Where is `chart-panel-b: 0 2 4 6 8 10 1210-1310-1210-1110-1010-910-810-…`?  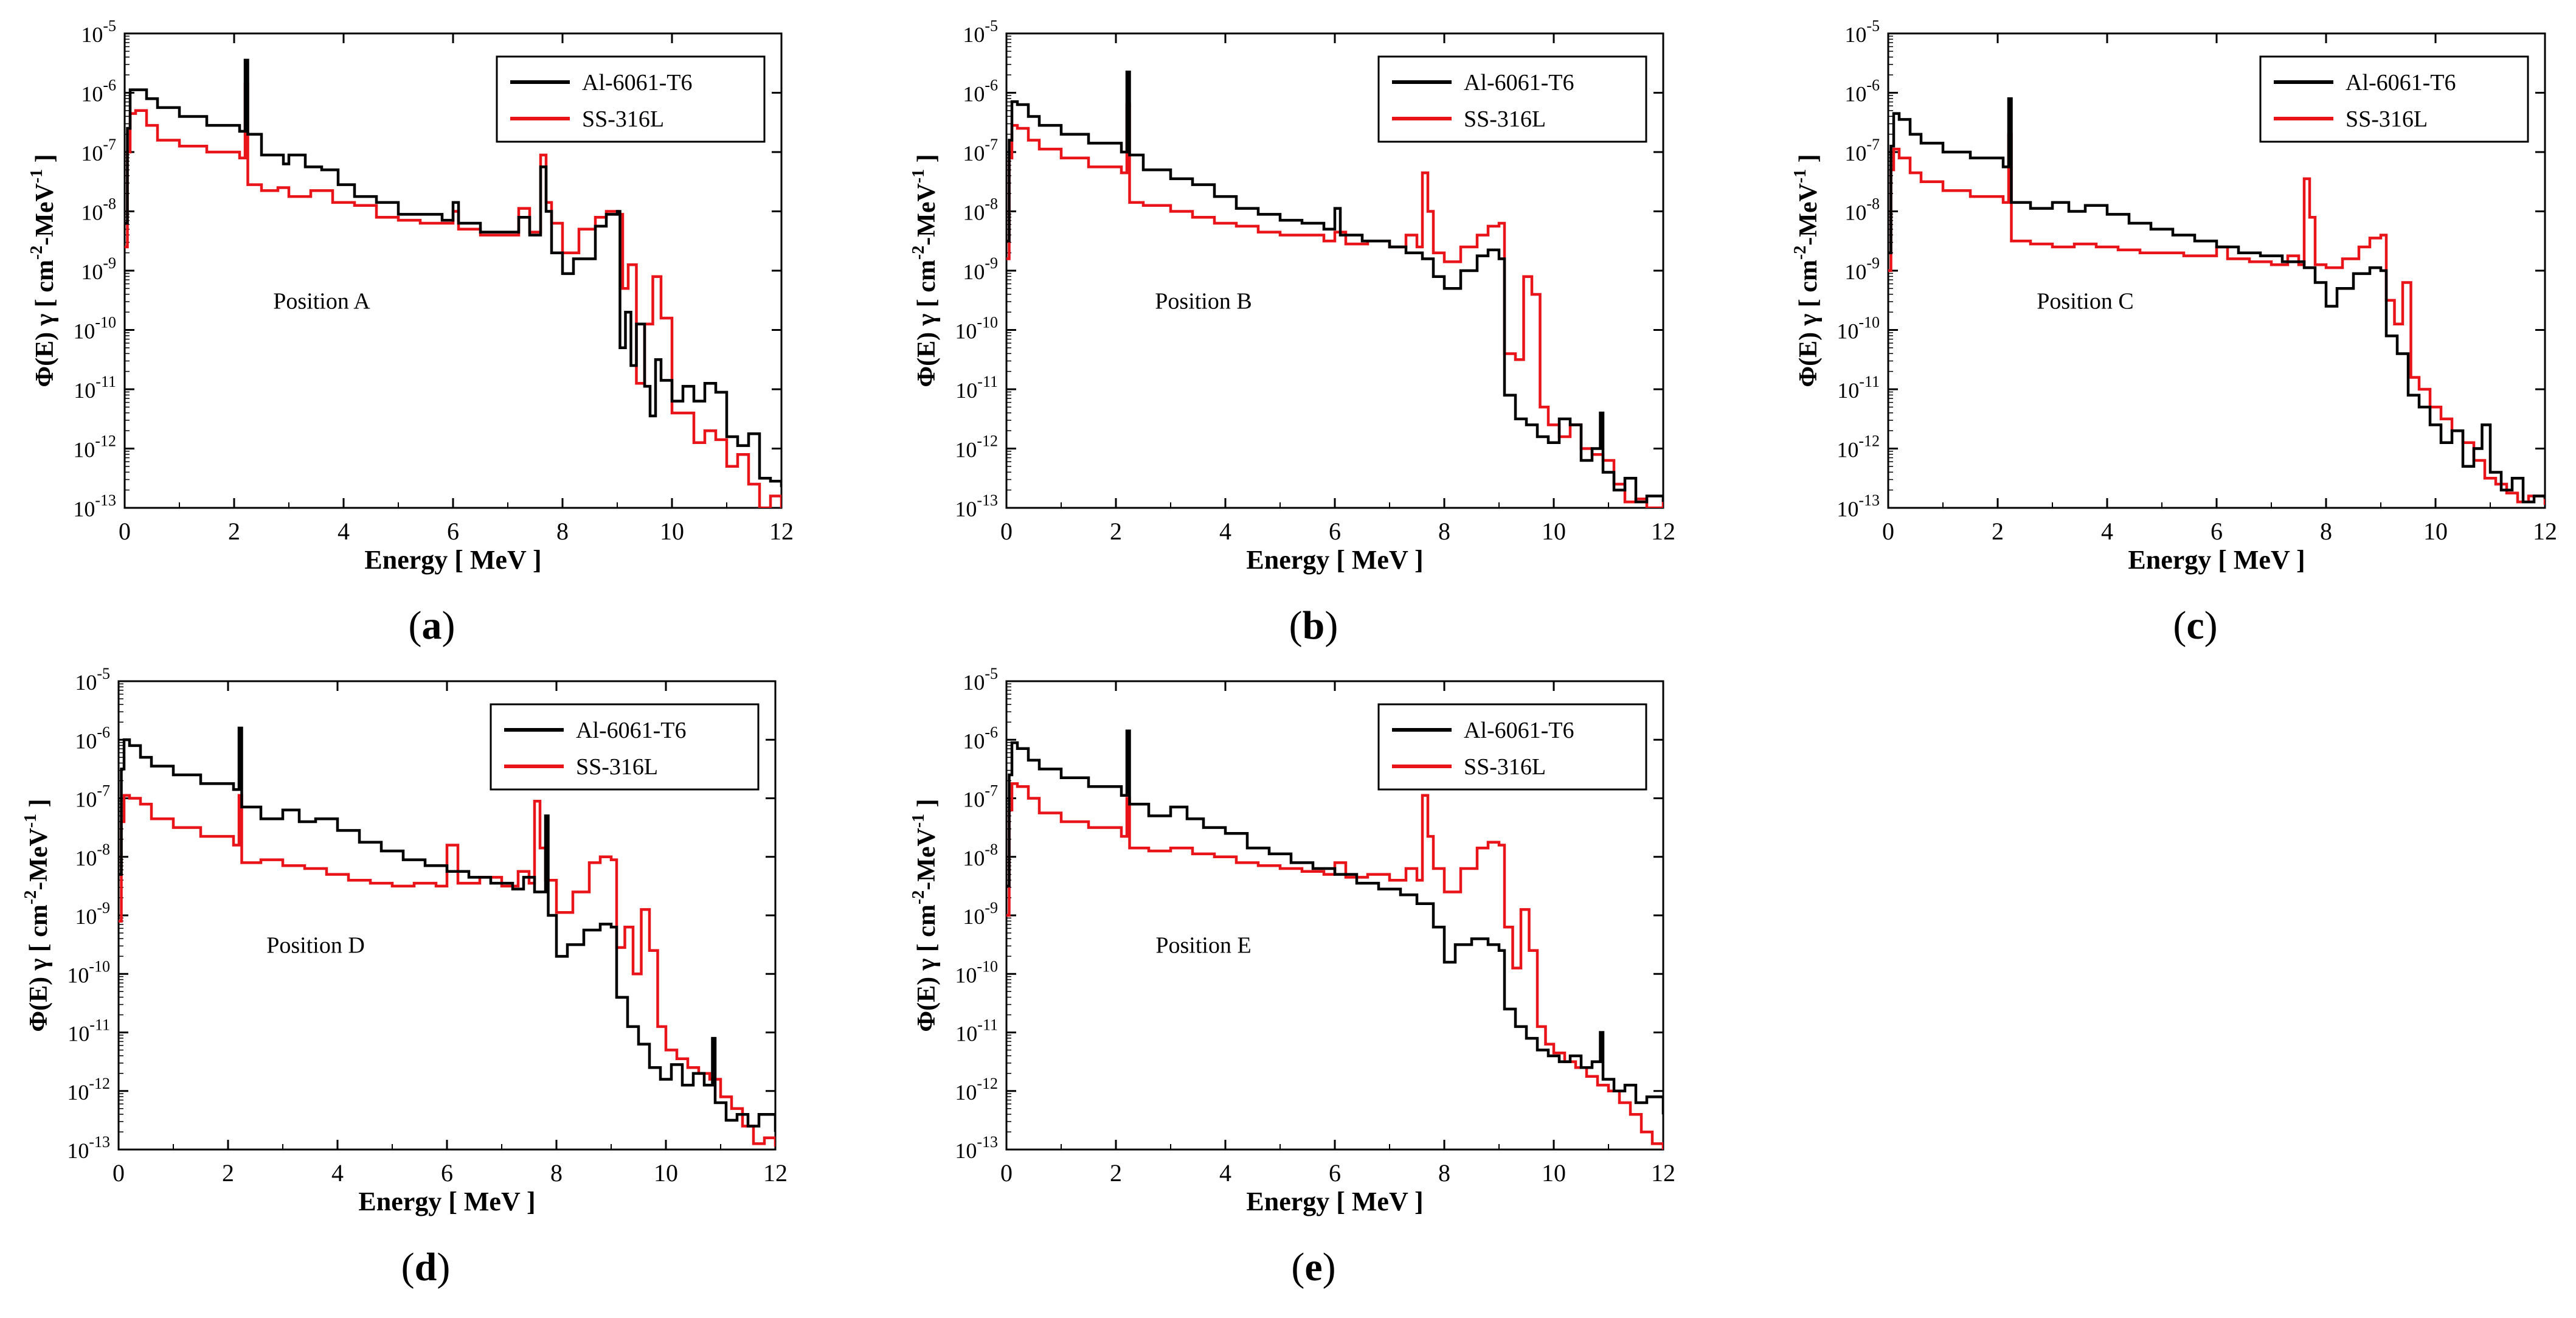 chart-panel-b: 0 2 4 6 8 10 1210-1310-1210-1110-1010-910-810-… is located at coordinates (1292, 332).